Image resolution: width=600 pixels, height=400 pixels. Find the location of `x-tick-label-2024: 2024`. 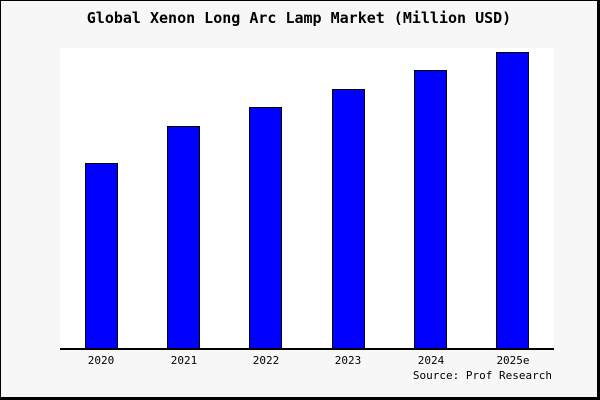

x-tick-label-2024: 2024 is located at coordinates (431, 360).